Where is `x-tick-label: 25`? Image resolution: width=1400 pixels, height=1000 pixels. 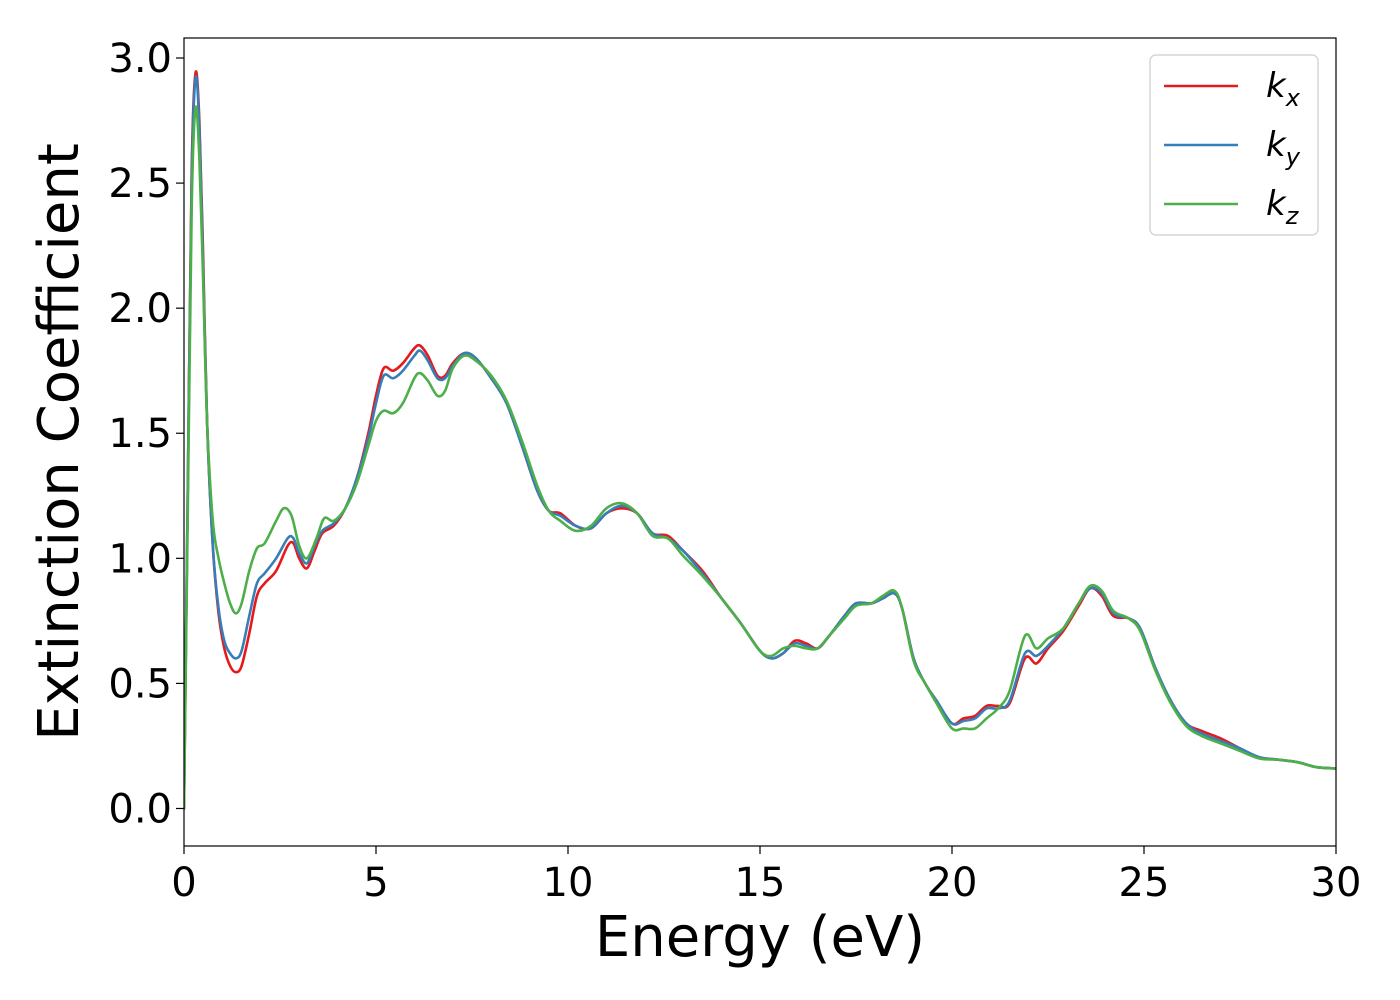 x-tick-label: 25 is located at coordinates (1144, 883).